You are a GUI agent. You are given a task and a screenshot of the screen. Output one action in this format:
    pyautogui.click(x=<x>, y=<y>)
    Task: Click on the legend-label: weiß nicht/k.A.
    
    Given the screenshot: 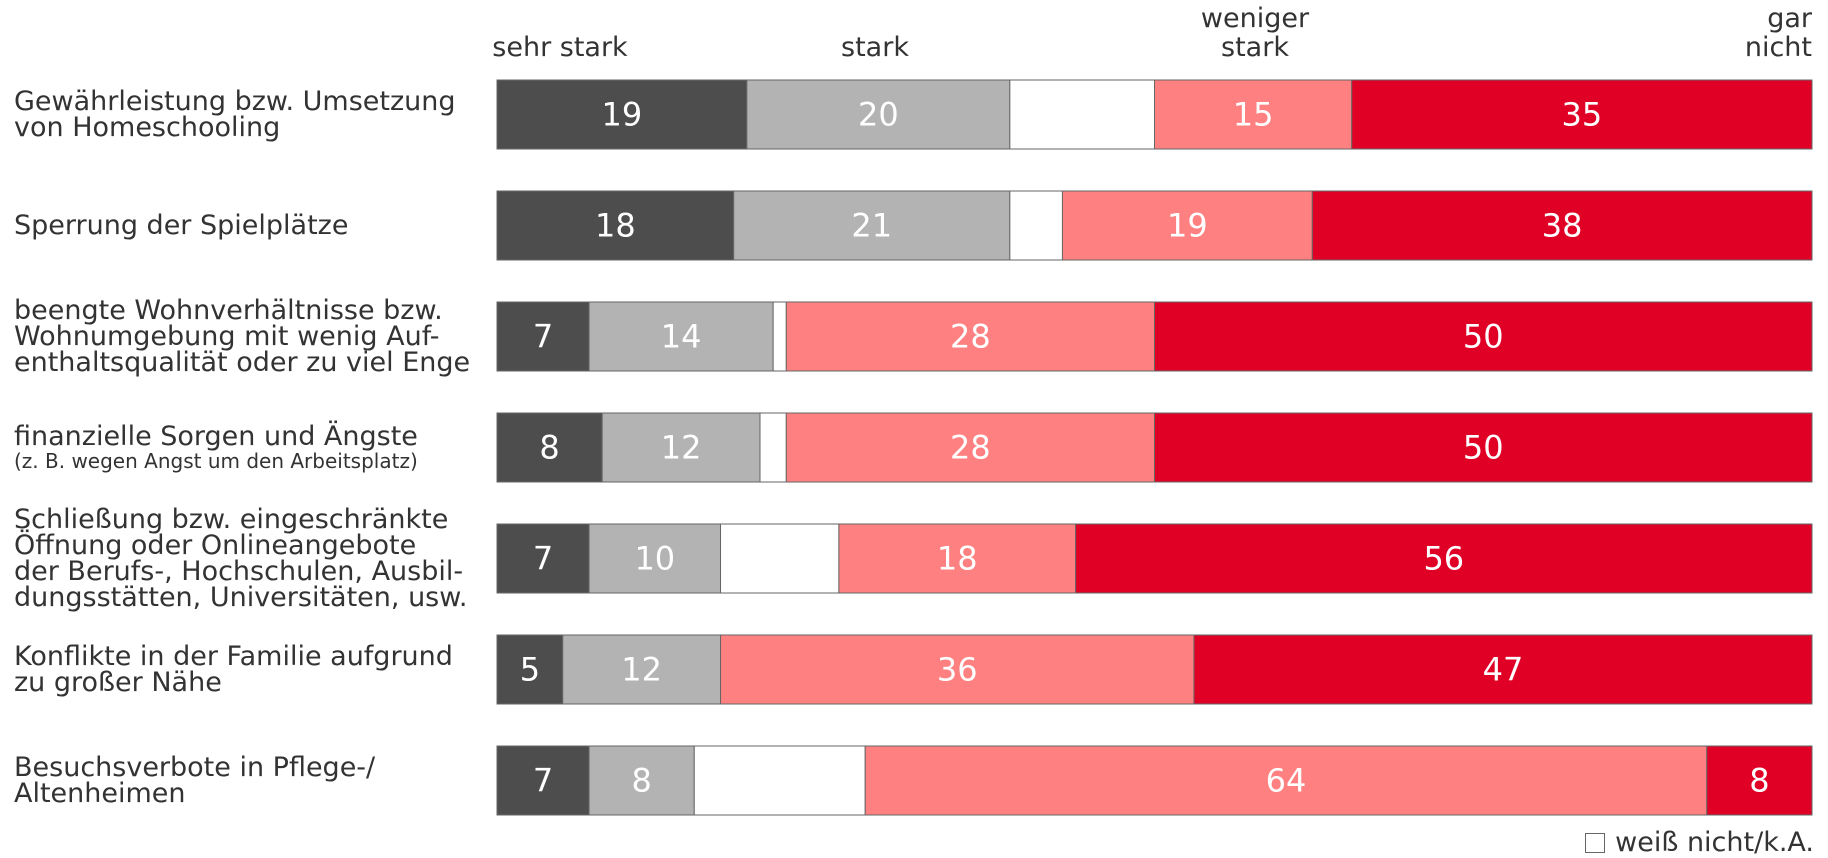 What is the action you would take?
    pyautogui.click(x=1714, y=842)
    